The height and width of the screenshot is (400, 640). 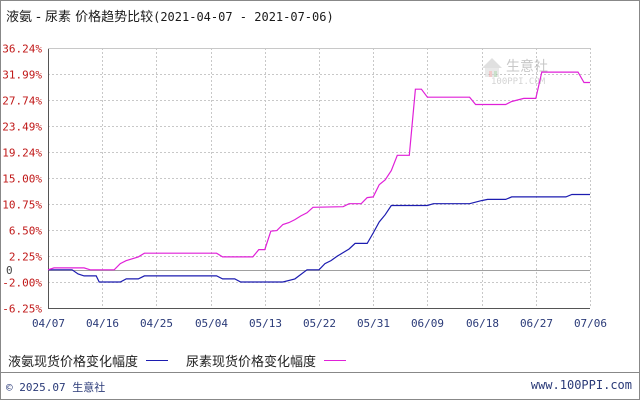 I want to click on legend-label-ammonia: 液氨现货价格变化幅度, so click(x=73, y=362).